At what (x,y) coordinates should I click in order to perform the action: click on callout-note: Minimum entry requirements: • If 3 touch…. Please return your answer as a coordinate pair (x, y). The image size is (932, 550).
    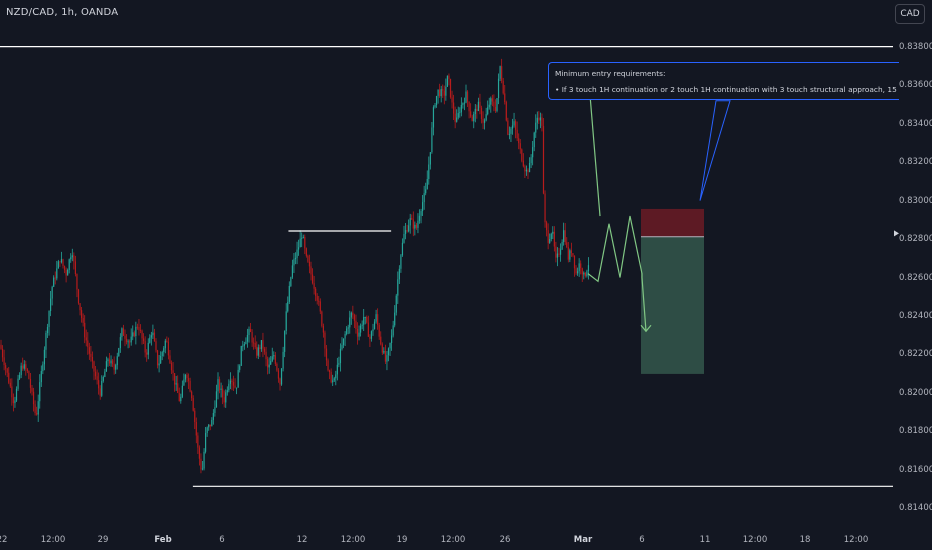
    Looking at the image, I should click on (723, 81).